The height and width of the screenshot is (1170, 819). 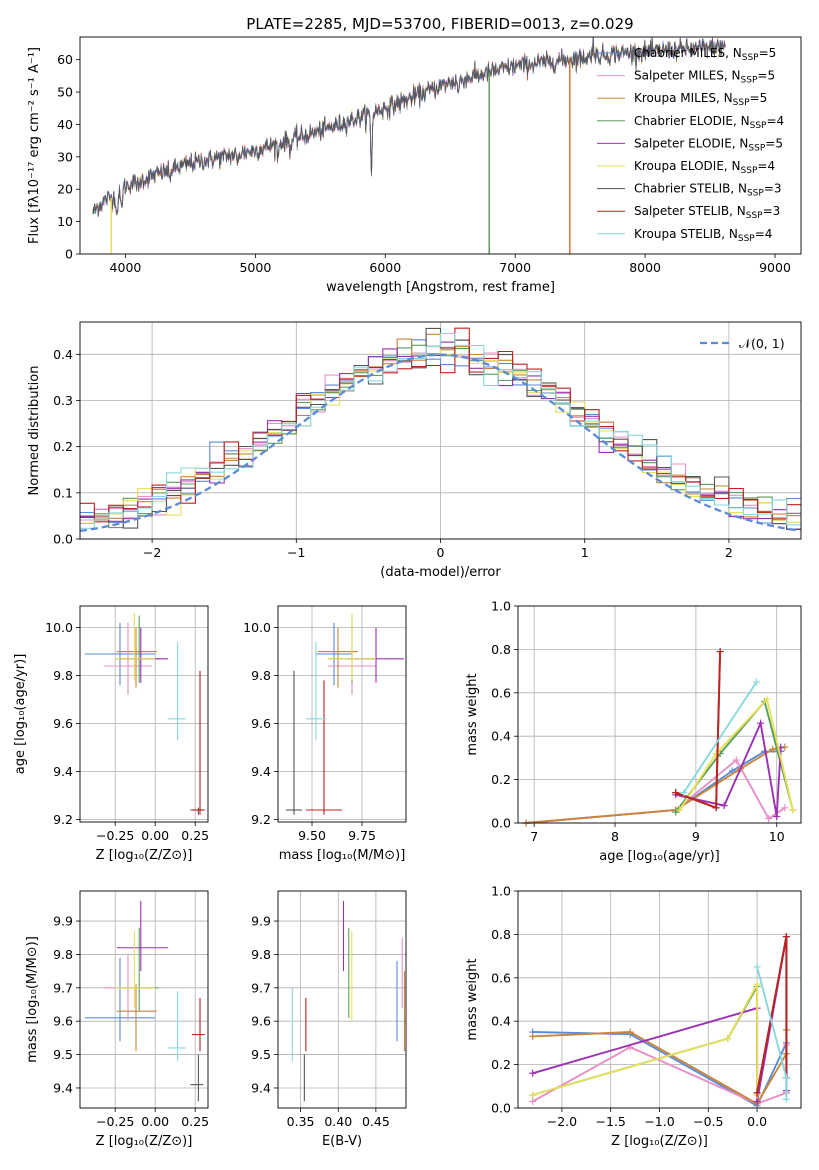 What do you see at coordinates (155, 1121) in the screenshot?
I see `x-tick-label: 0.00` at bounding box center [155, 1121].